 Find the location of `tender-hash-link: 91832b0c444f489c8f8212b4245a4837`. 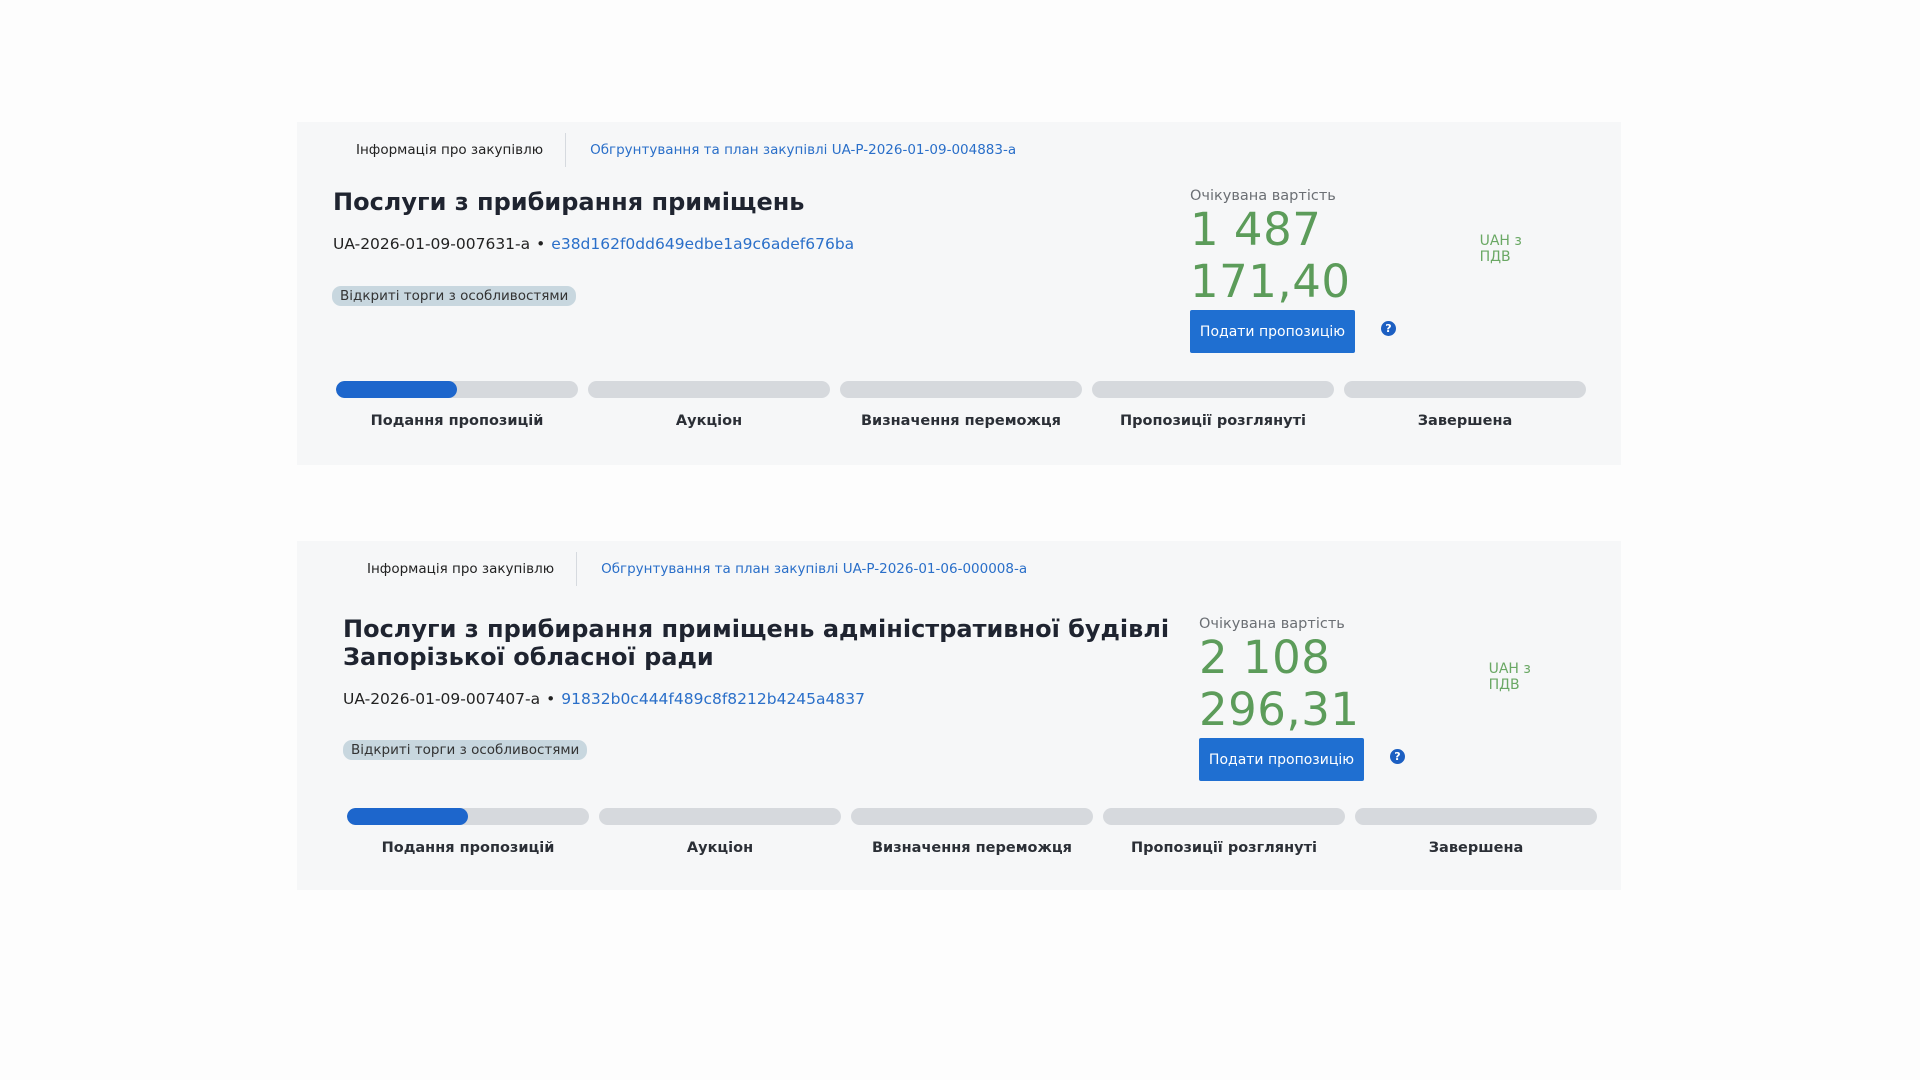

tender-hash-link: 91832b0c444f489c8f8212b4245a4837 is located at coordinates (713, 699).